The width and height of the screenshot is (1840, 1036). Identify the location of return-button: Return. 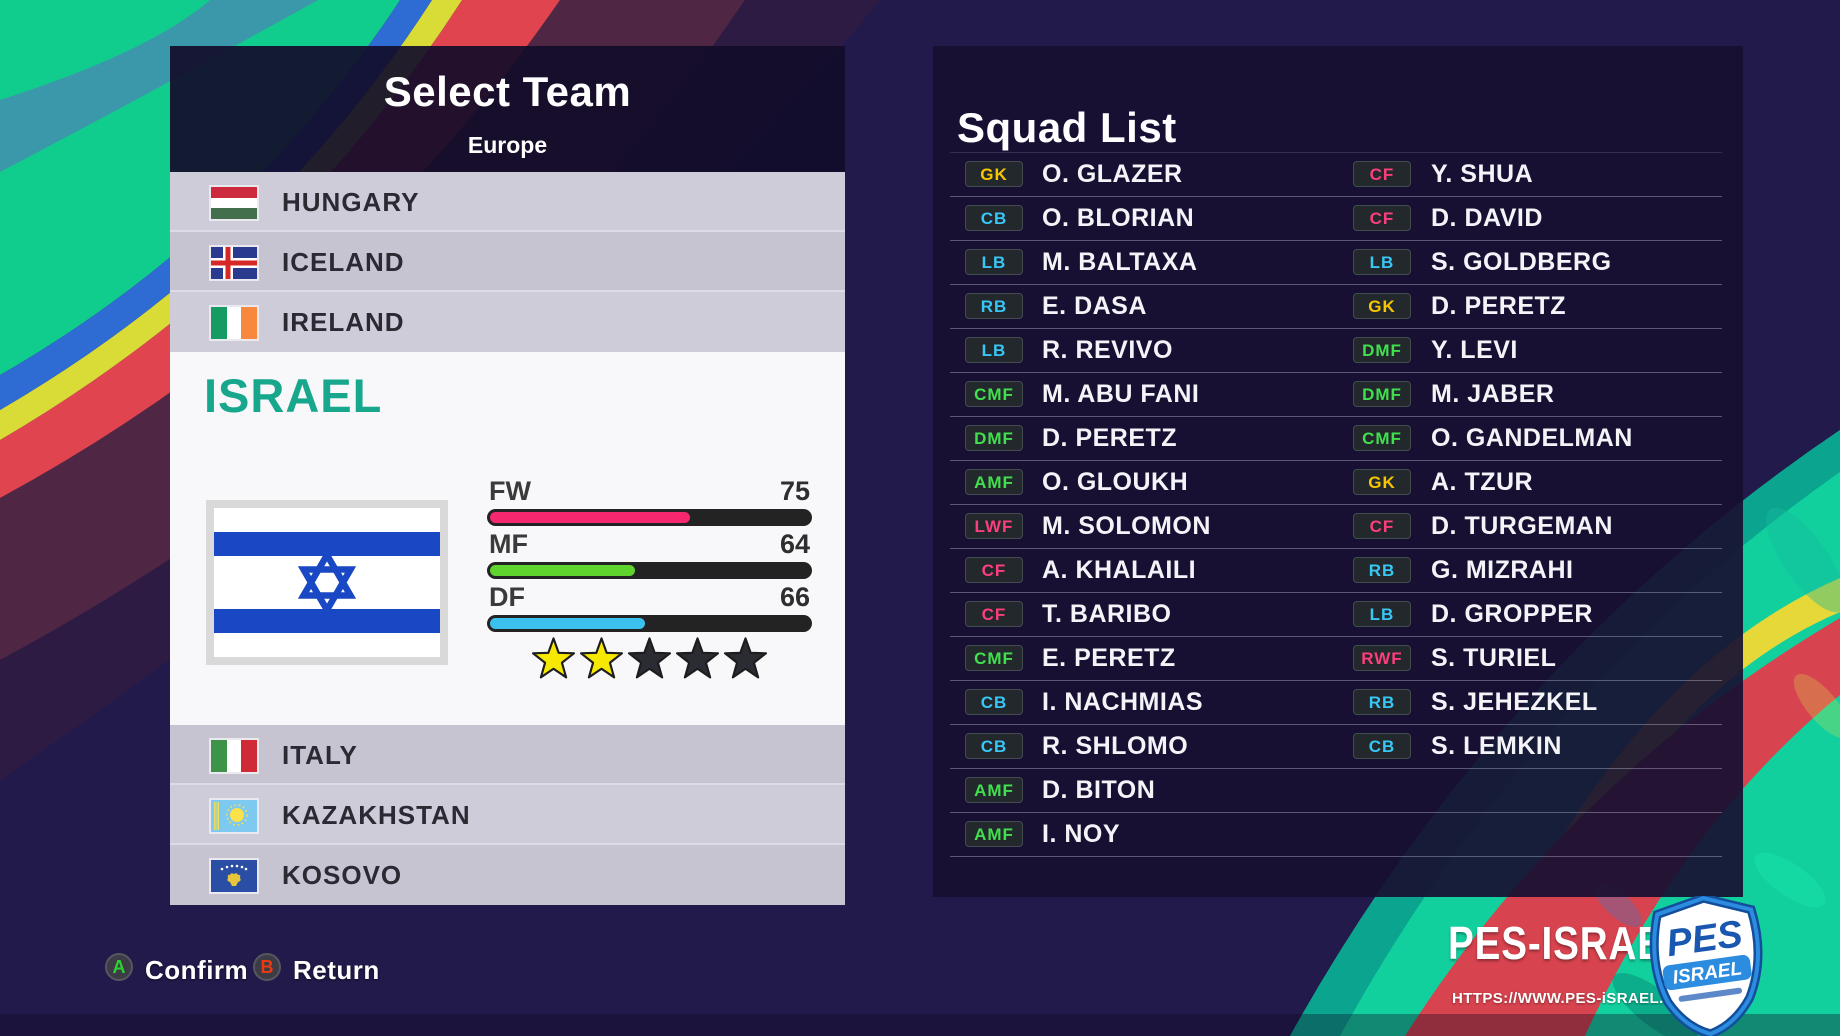
(336, 970).